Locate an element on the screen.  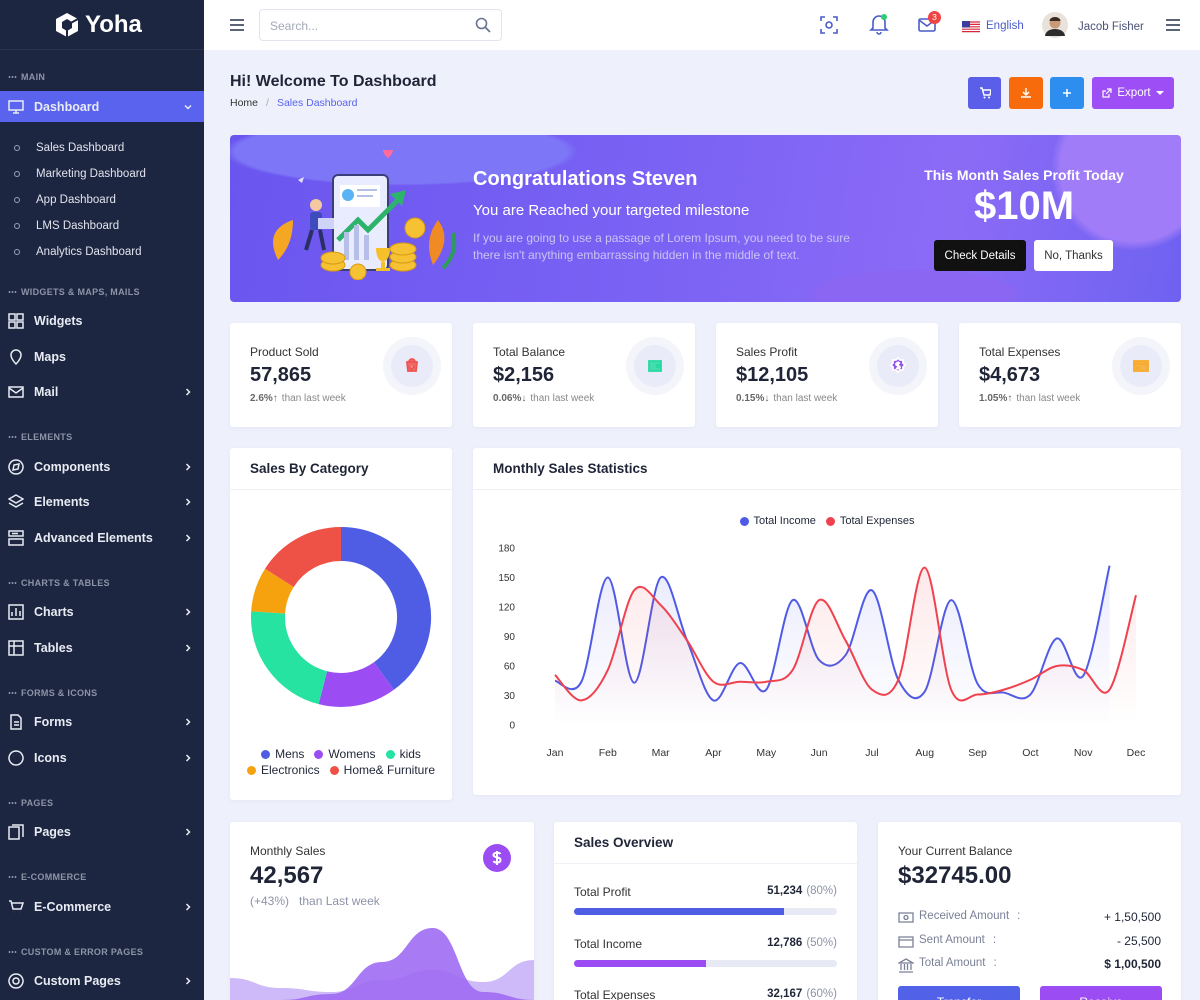
legend-item: Womens is located at coordinates (345, 754).